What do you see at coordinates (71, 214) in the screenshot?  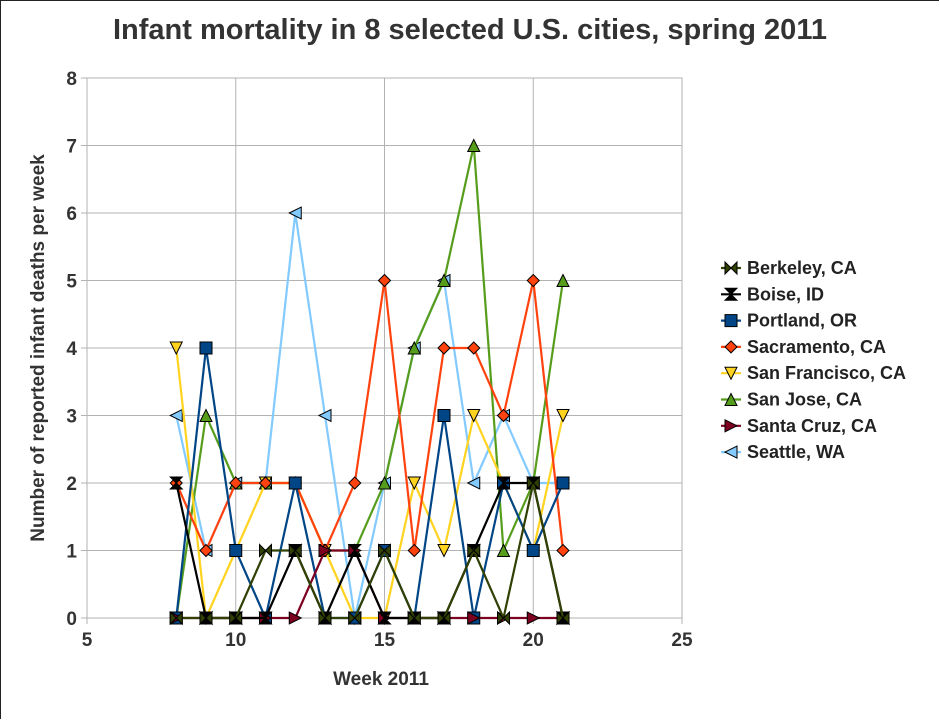 I see `y-tick-label: 6` at bounding box center [71, 214].